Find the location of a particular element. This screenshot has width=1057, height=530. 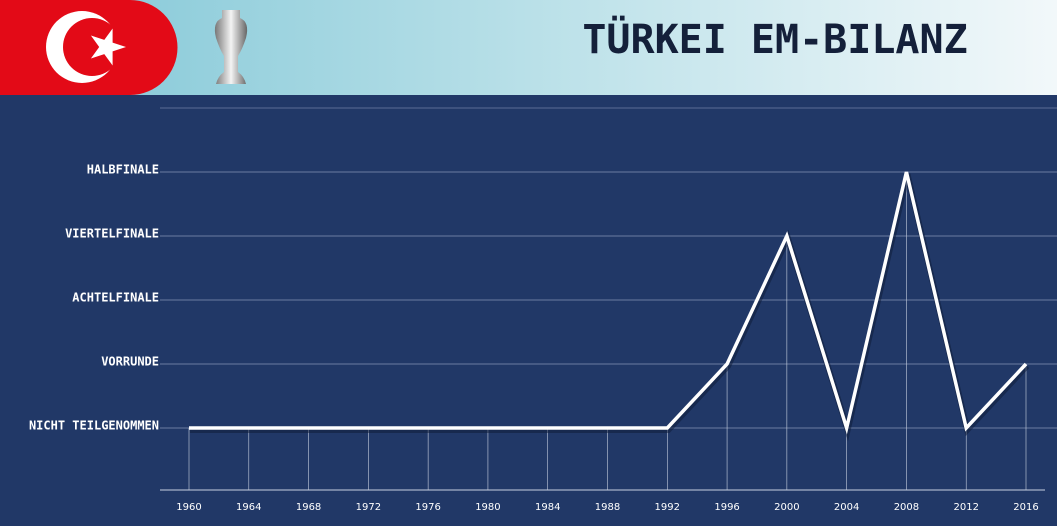

crescent-cut is located at coordinates (92, 47).